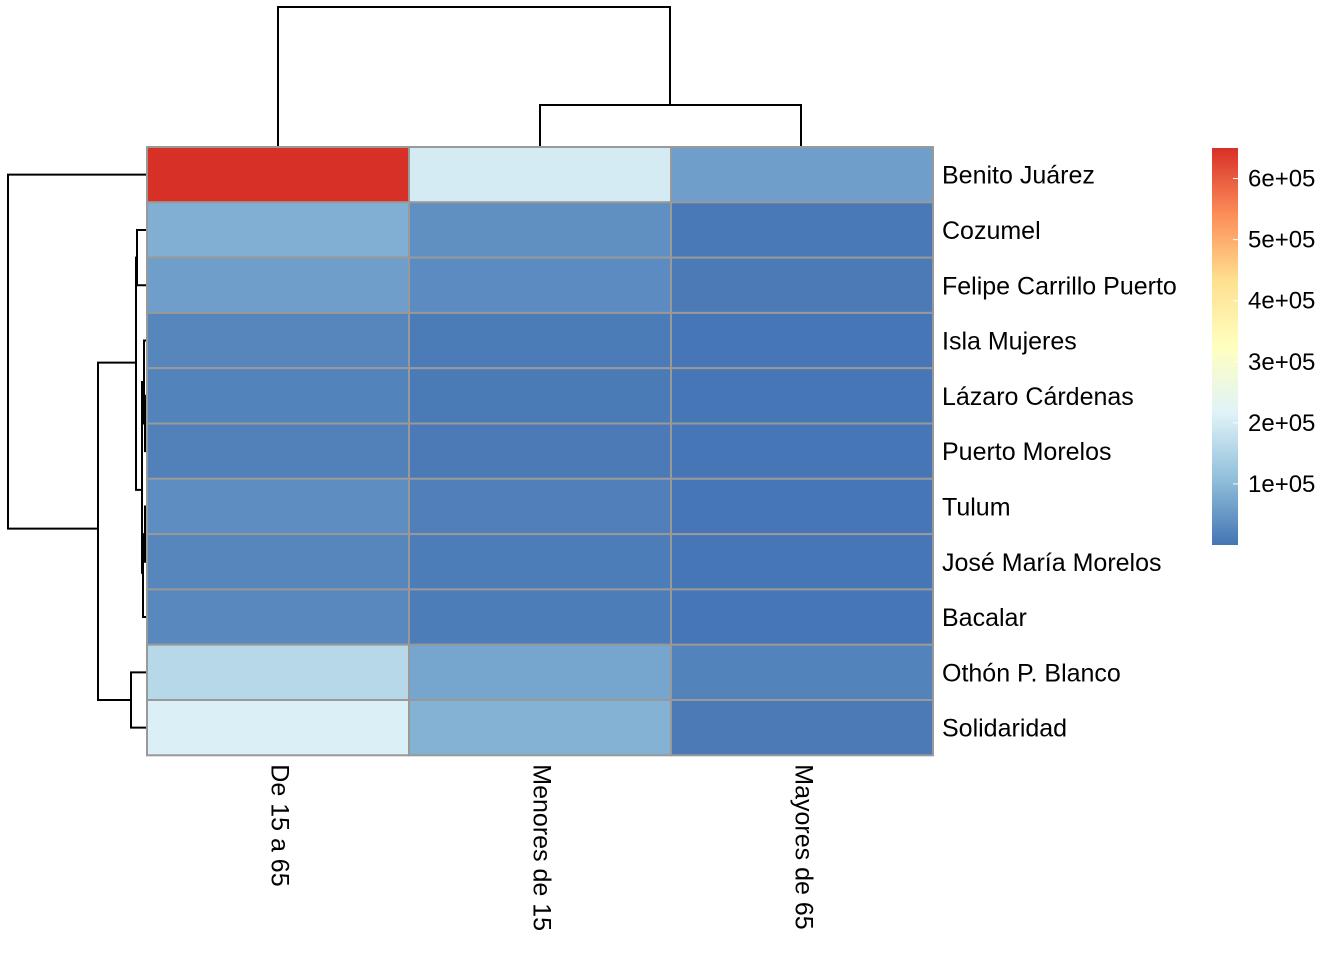  Describe the element at coordinates (1281, 423) in the screenshot. I see `legend-tick-label: 2e+05` at that location.